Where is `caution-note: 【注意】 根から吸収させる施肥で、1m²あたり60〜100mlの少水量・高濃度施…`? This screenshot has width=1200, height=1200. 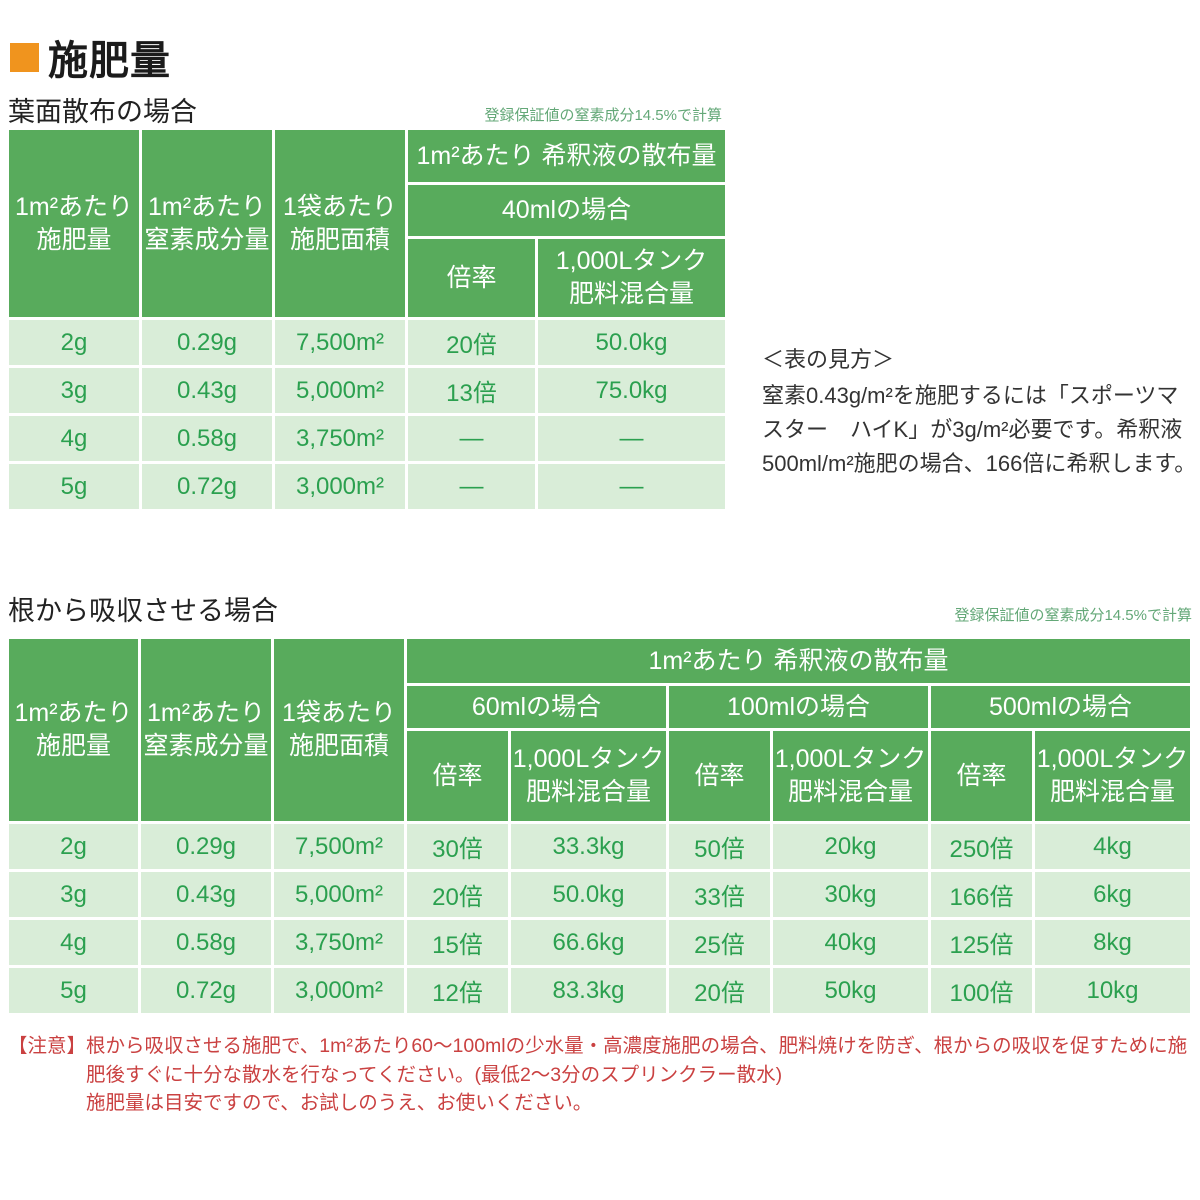 caution-note: 【注意】 根から吸収させる施肥で、1m²あたり60〜100mlの少水量・高濃度施… is located at coordinates (601, 1075).